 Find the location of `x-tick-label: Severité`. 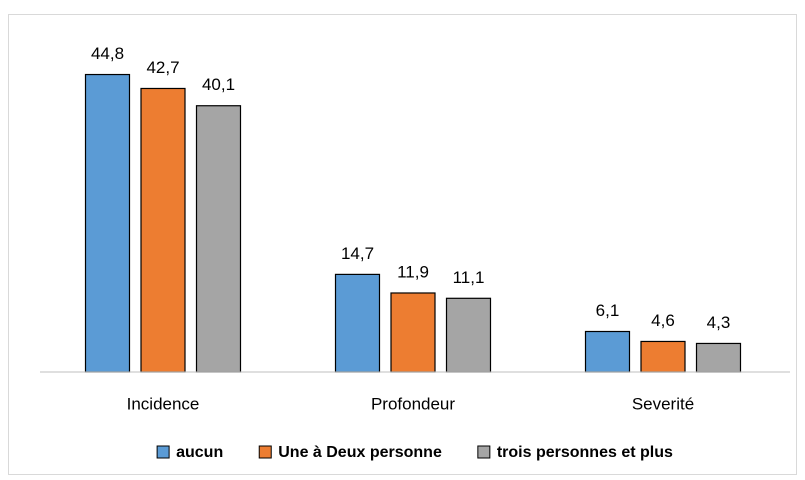

x-tick-label: Severité is located at coordinates (663, 403).